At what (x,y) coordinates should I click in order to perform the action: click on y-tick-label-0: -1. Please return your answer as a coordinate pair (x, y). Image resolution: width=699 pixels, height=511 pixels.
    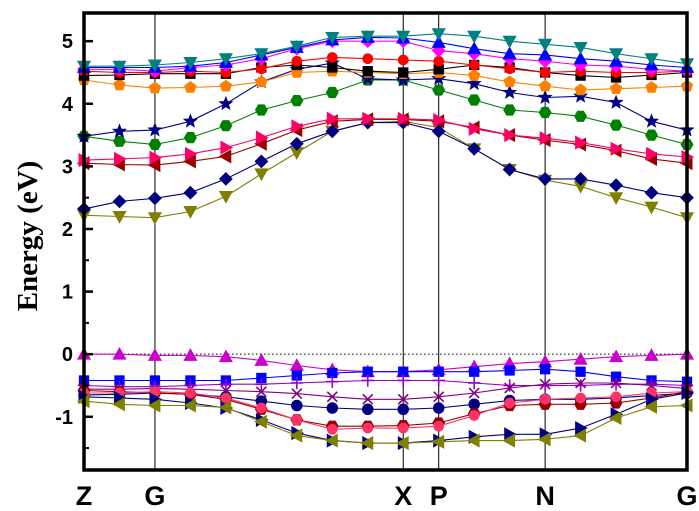
    Looking at the image, I should click on (64, 418).